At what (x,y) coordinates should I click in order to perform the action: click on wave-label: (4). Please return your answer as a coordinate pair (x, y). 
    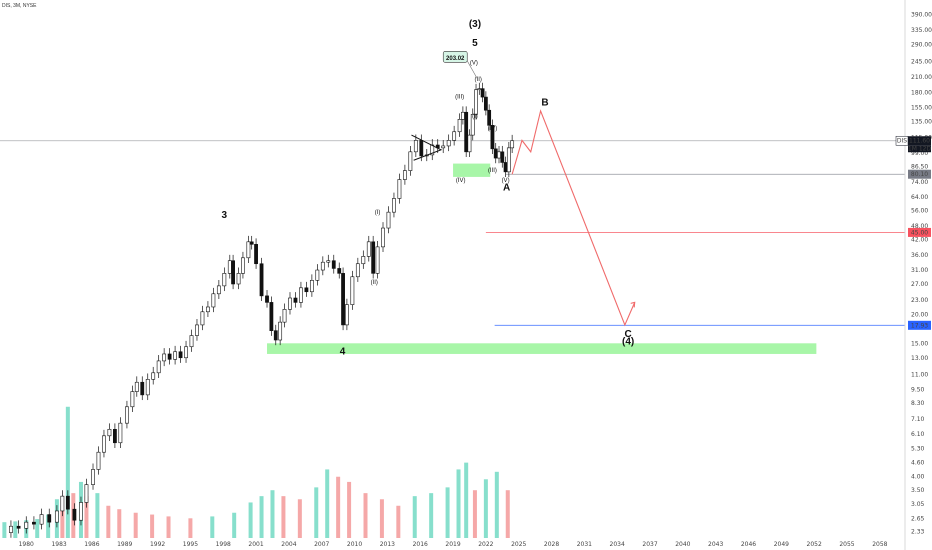
    Looking at the image, I should click on (628, 342).